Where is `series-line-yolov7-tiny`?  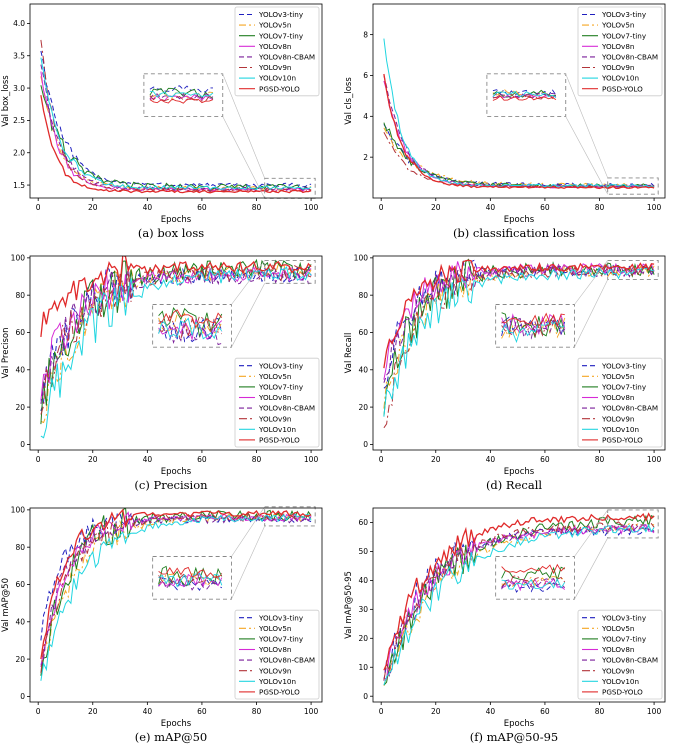
series-line-yolov7-tiny is located at coordinates (519, 600).